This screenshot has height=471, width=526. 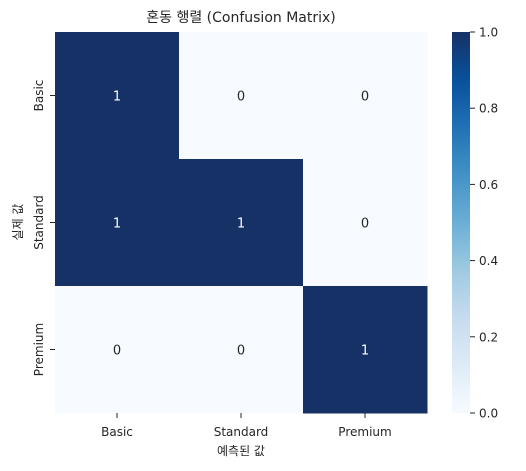 What do you see at coordinates (488, 109) in the screenshot?
I see `colorbar-tick-label: 0.8` at bounding box center [488, 109].